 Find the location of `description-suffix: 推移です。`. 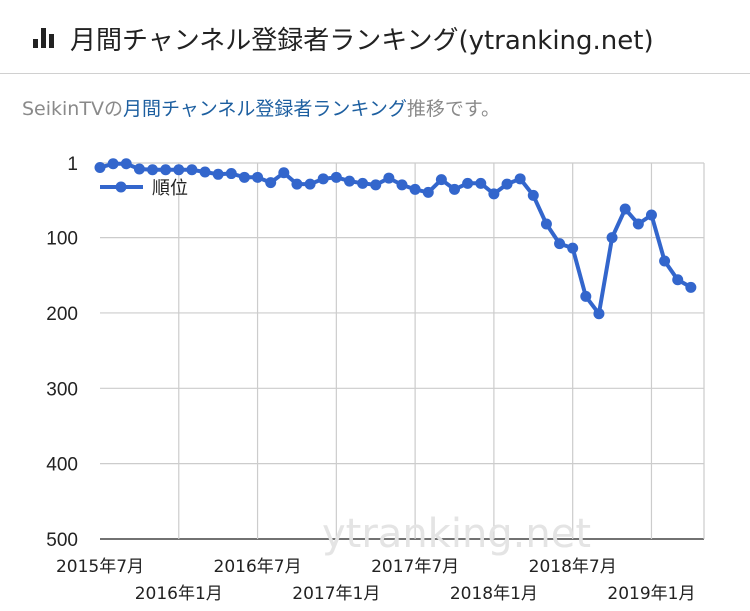

description-suffix: 推移です。 is located at coordinates (453, 109).